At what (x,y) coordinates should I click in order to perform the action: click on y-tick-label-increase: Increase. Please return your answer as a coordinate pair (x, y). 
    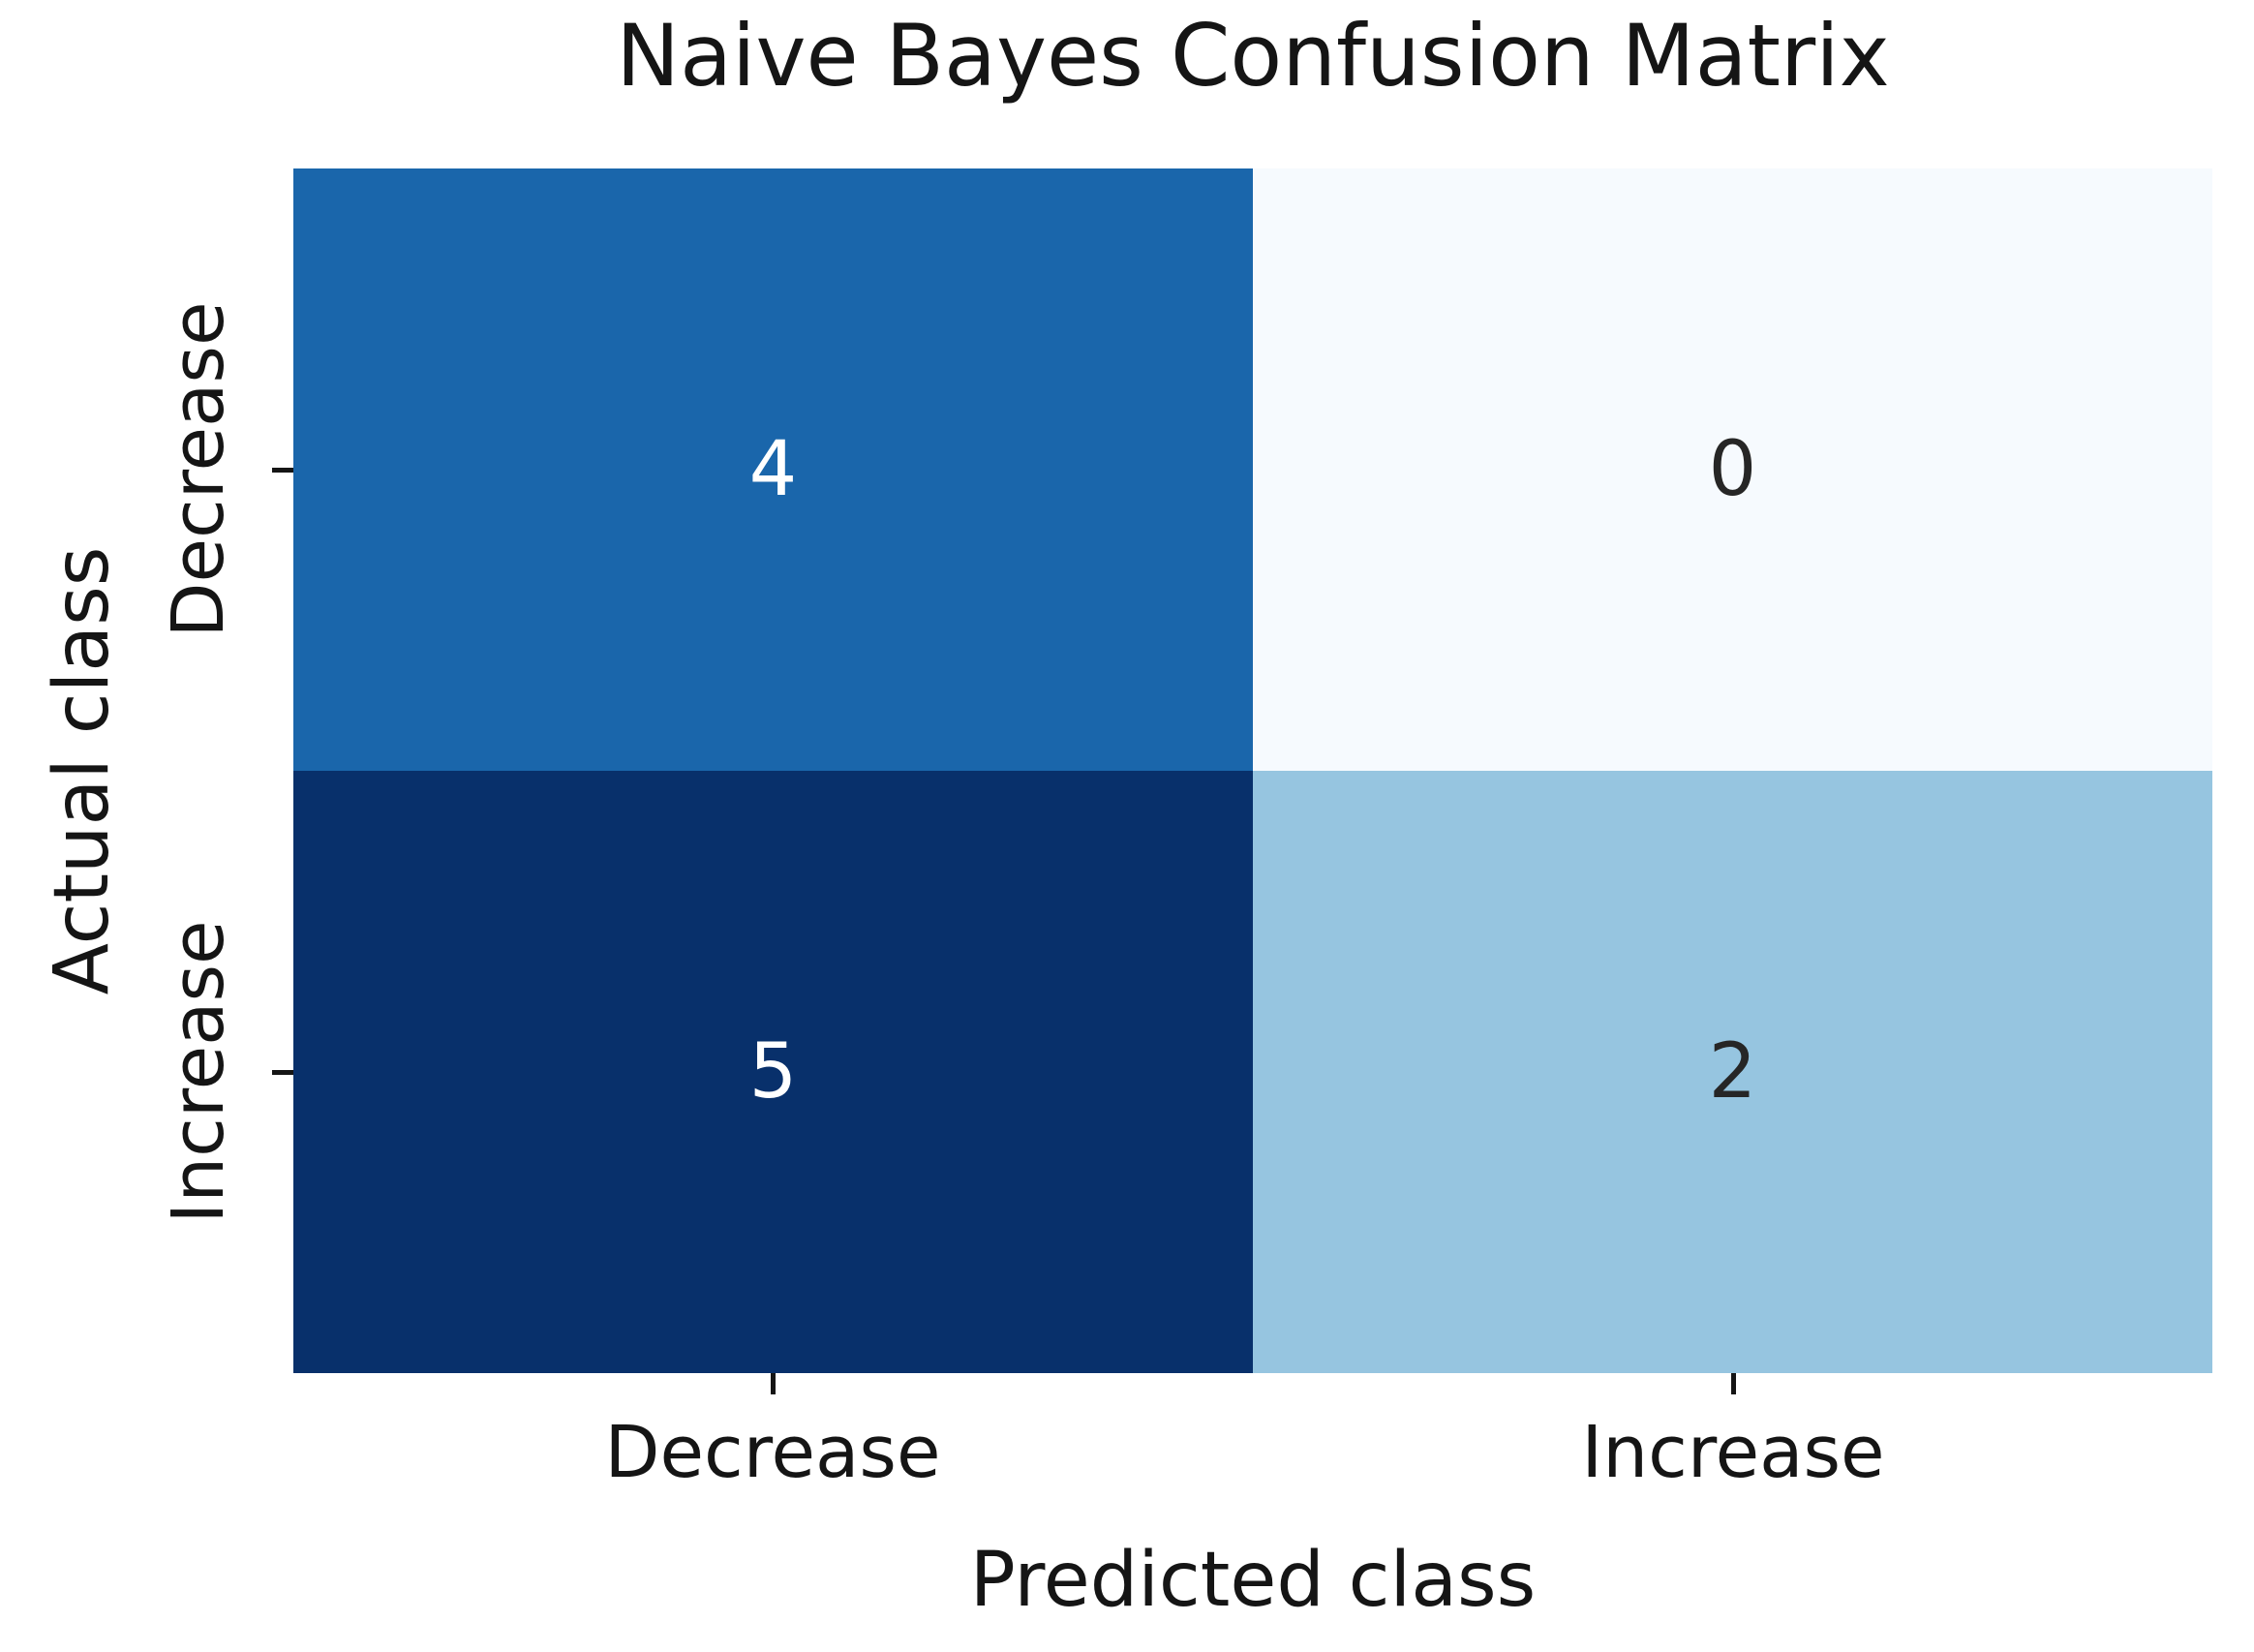
    Looking at the image, I should click on (199, 1072).